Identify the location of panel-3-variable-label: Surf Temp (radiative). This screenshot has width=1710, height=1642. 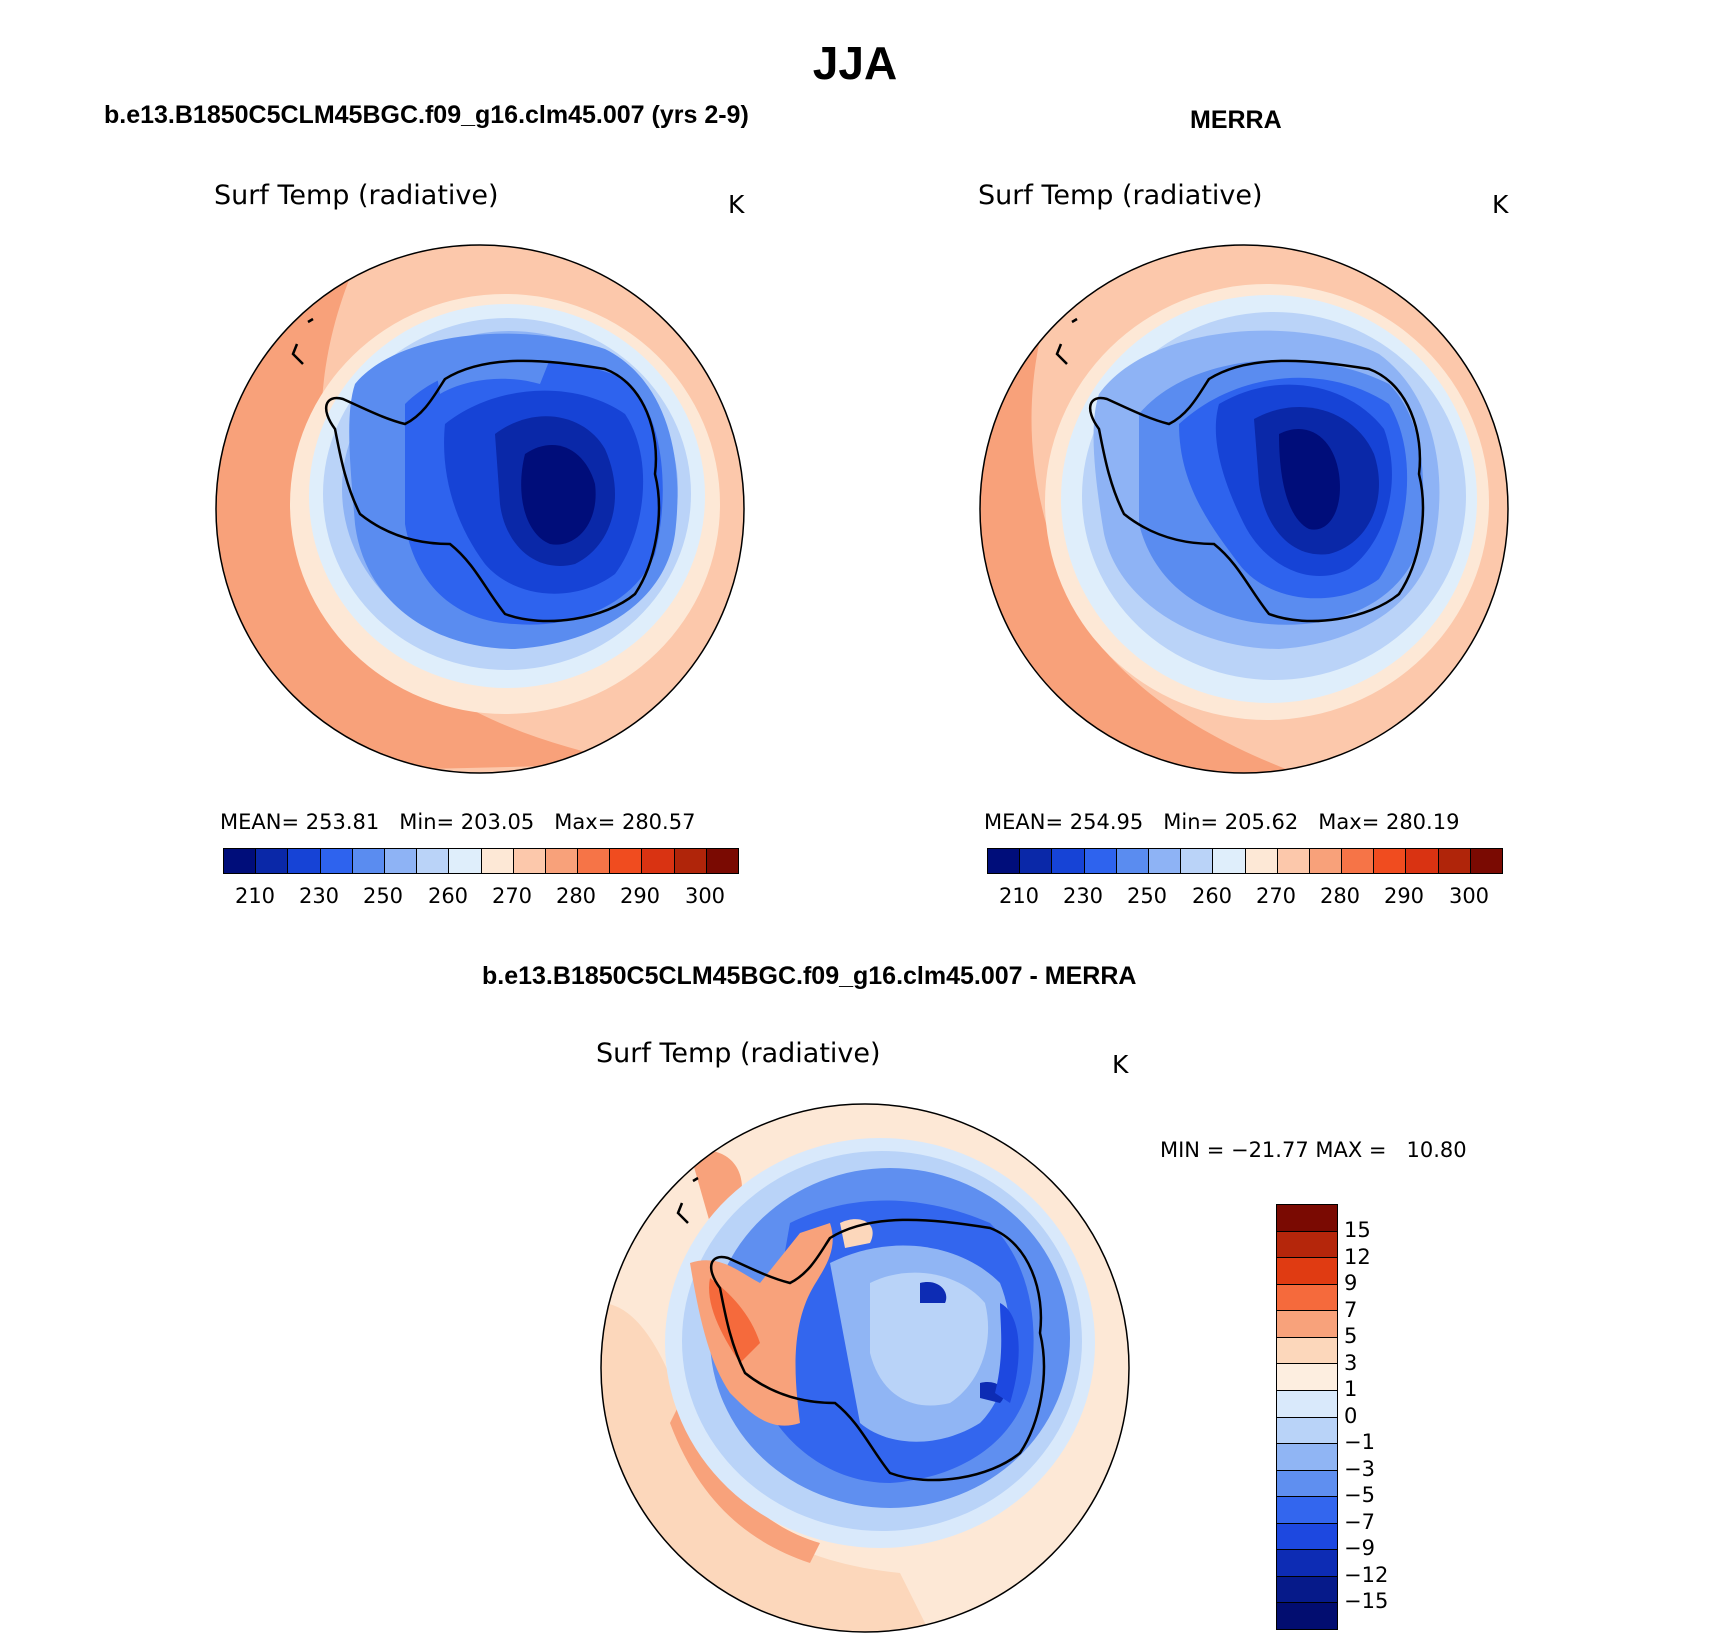
(738, 1053).